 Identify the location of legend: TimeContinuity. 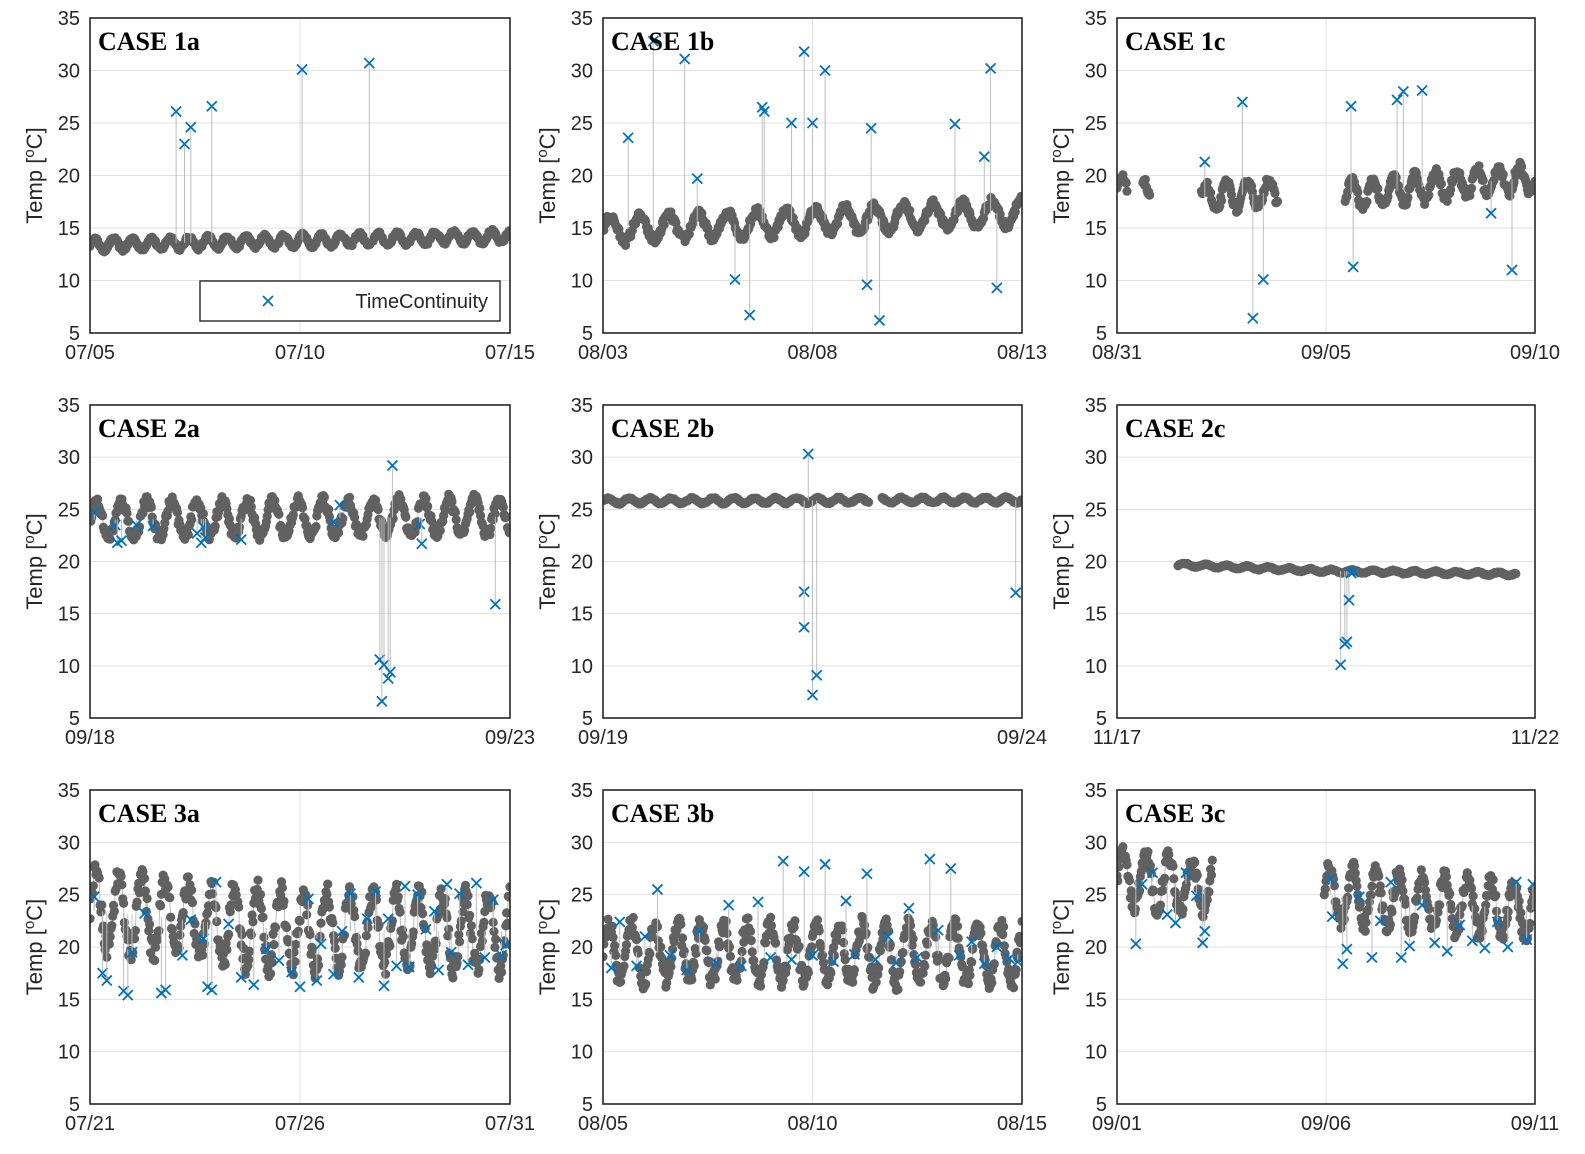
(350, 301).